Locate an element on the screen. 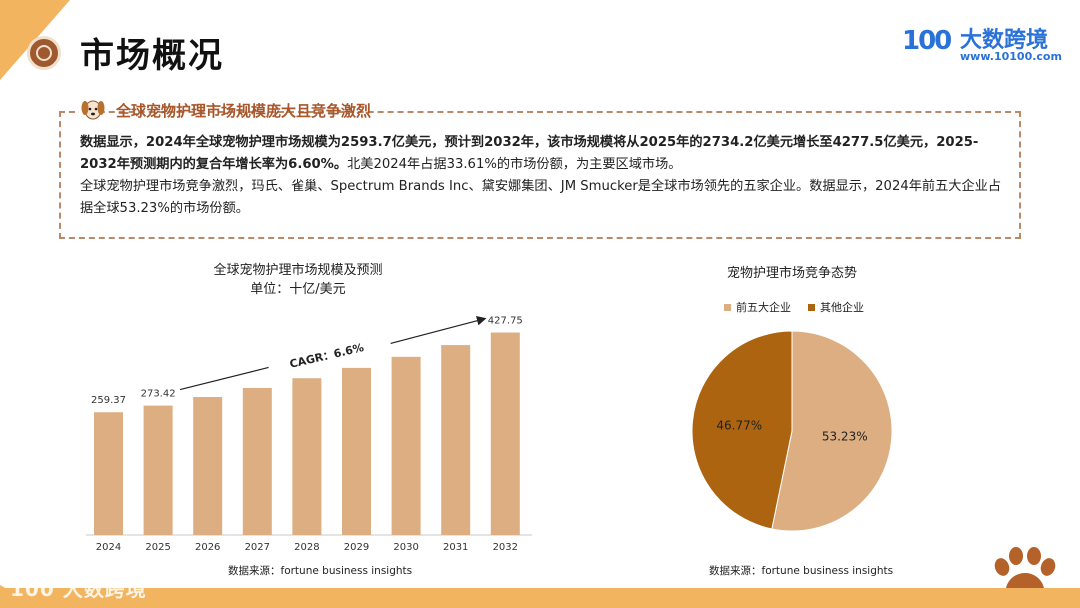 The height and width of the screenshot is (608, 1080). pie-chart-source: 数据来源：fortune business insights is located at coordinates (801, 571).